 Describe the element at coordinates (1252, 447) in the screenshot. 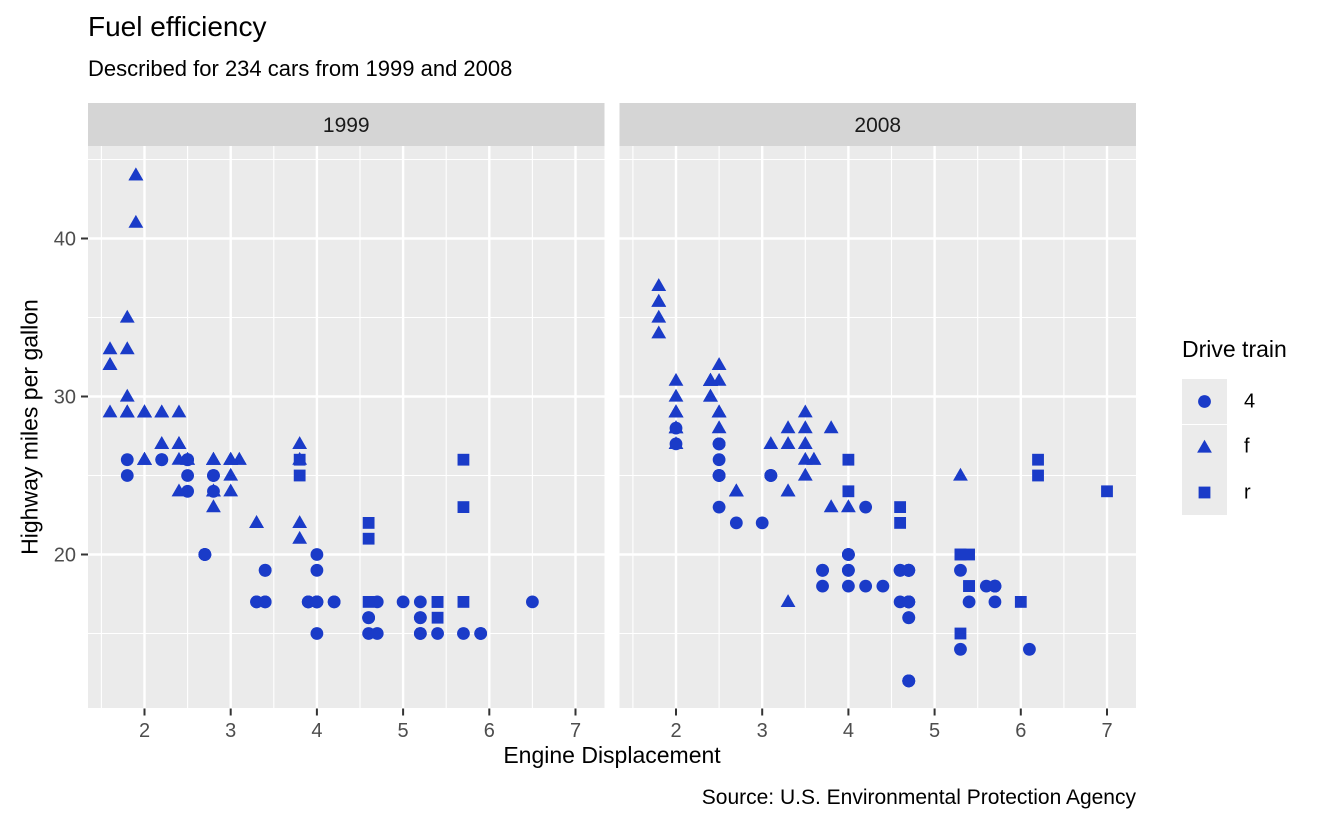

I see `legend-key-row: f` at that location.